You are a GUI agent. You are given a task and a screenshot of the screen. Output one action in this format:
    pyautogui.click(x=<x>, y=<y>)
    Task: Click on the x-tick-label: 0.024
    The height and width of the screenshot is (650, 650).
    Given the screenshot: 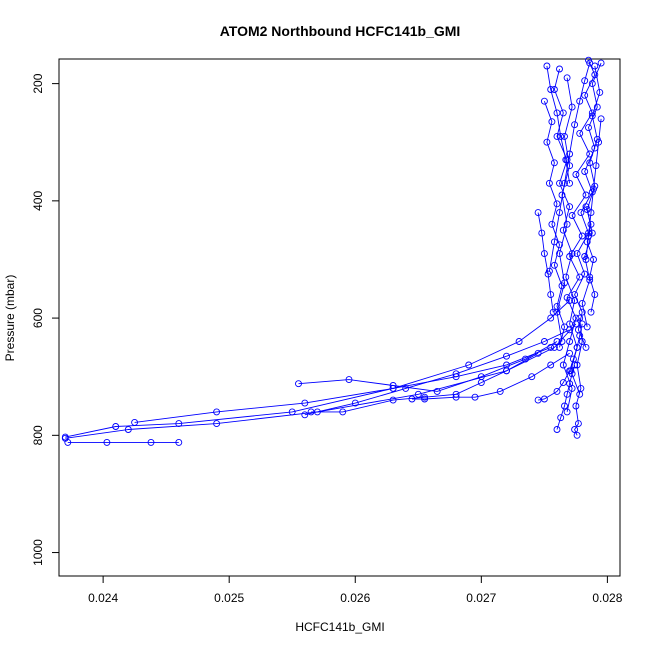 What is the action you would take?
    pyautogui.click(x=103, y=598)
    